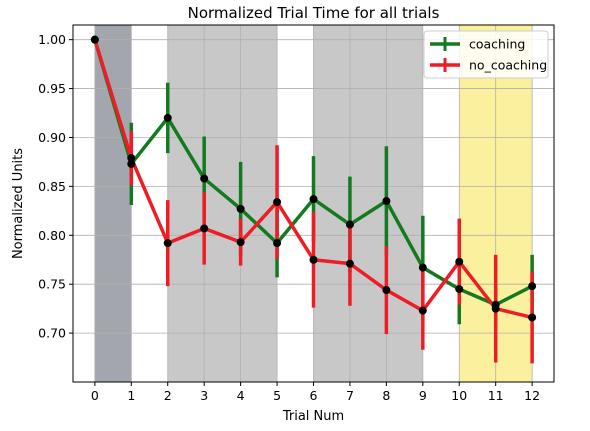 Image resolution: width=590 pixels, height=431 pixels. I want to click on legend: coaching no_coaching, so click(486, 54).